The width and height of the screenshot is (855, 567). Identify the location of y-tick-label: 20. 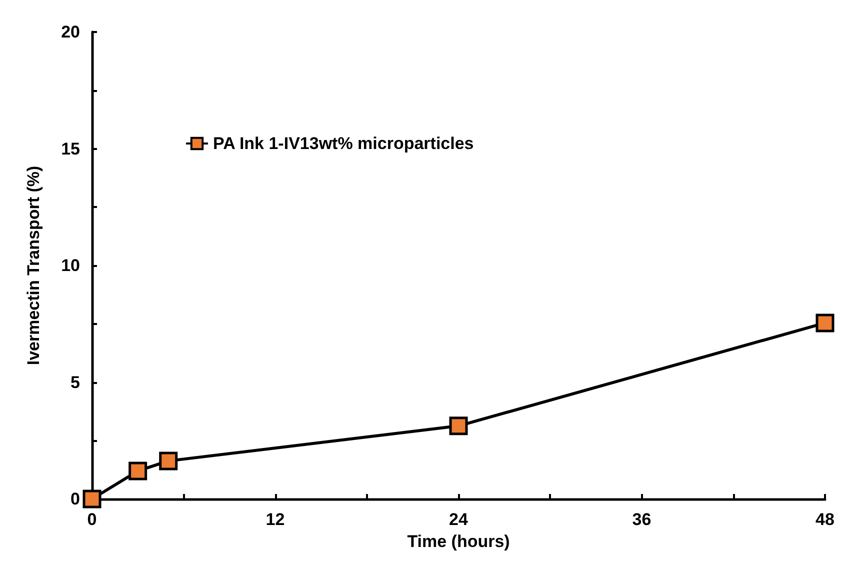
(70, 32).